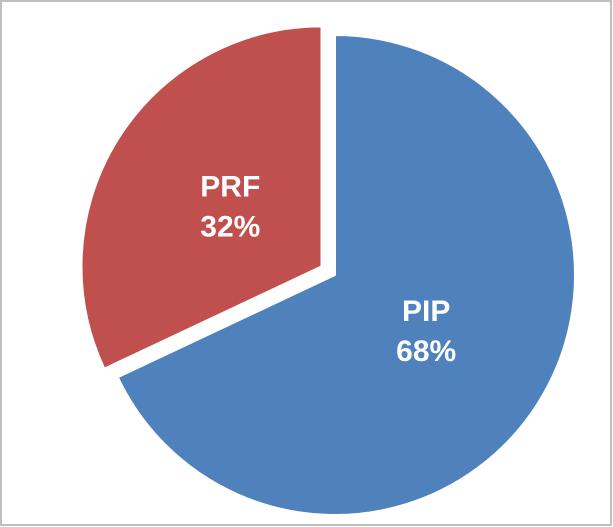 The height and width of the screenshot is (527, 613). I want to click on slice-value-label: 32%, so click(230, 226).